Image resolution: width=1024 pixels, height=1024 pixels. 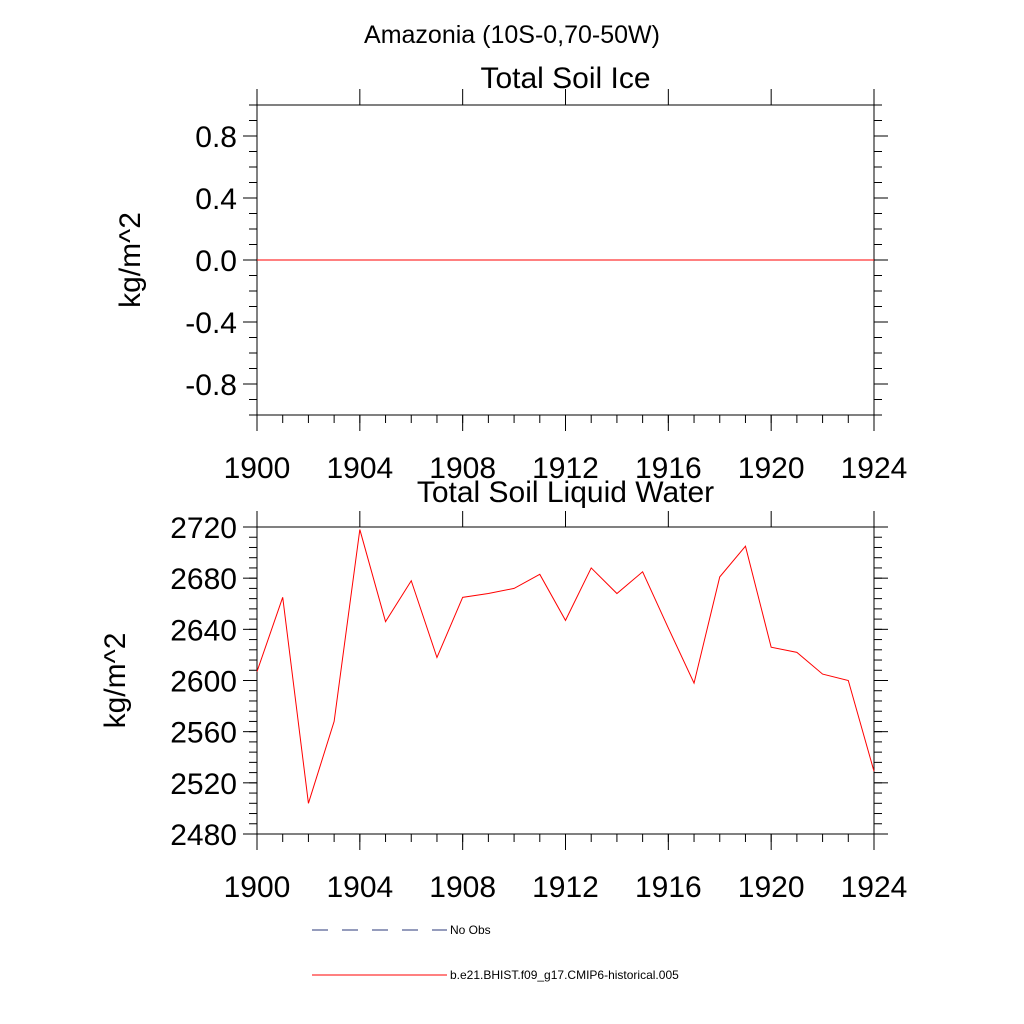 What do you see at coordinates (203, 784) in the screenshot?
I see `y-tick-label: 2520` at bounding box center [203, 784].